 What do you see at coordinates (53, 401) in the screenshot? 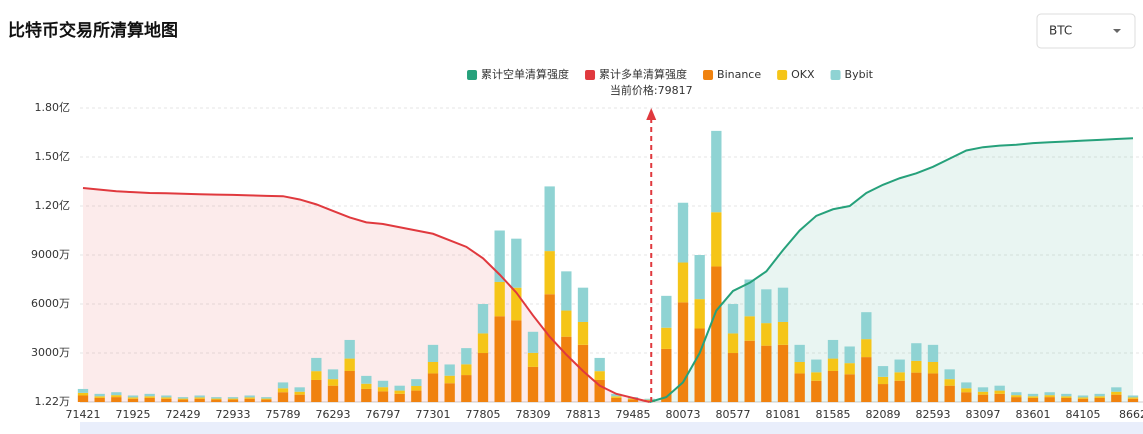
I see `y-tick-label: 1.22万` at bounding box center [53, 401].